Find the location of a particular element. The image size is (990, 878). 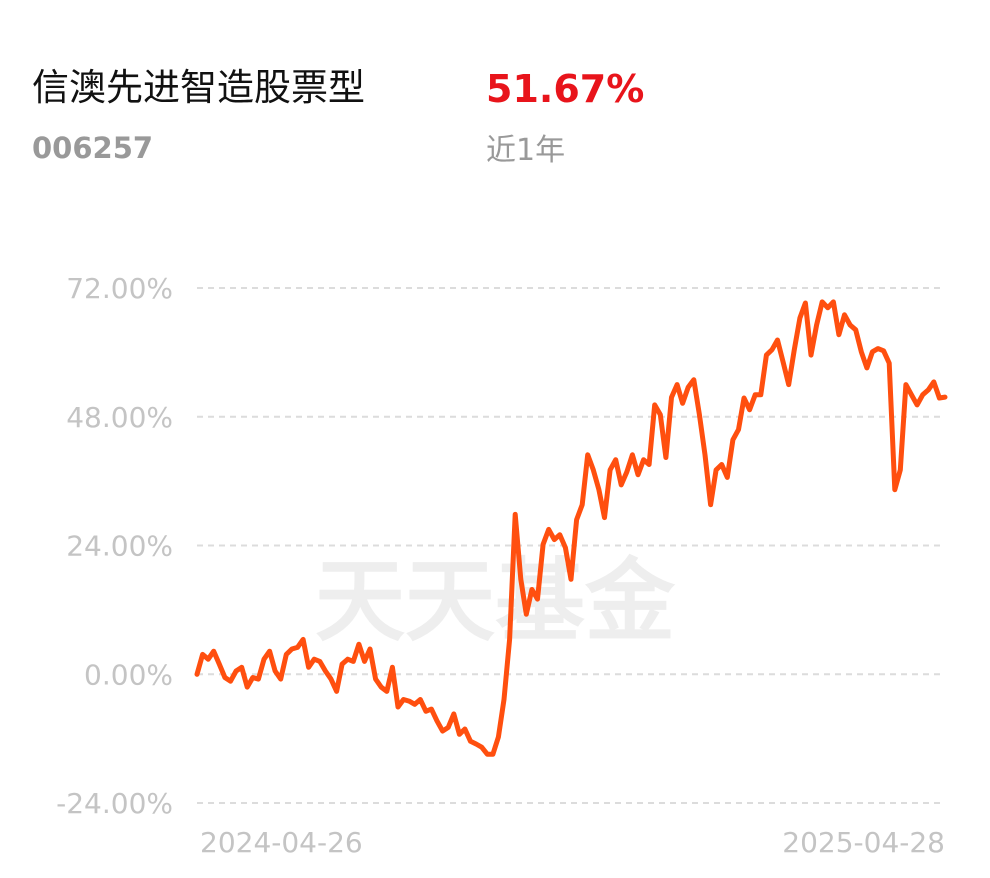

x-tick-label: 2024-04-26 is located at coordinates (281, 842).